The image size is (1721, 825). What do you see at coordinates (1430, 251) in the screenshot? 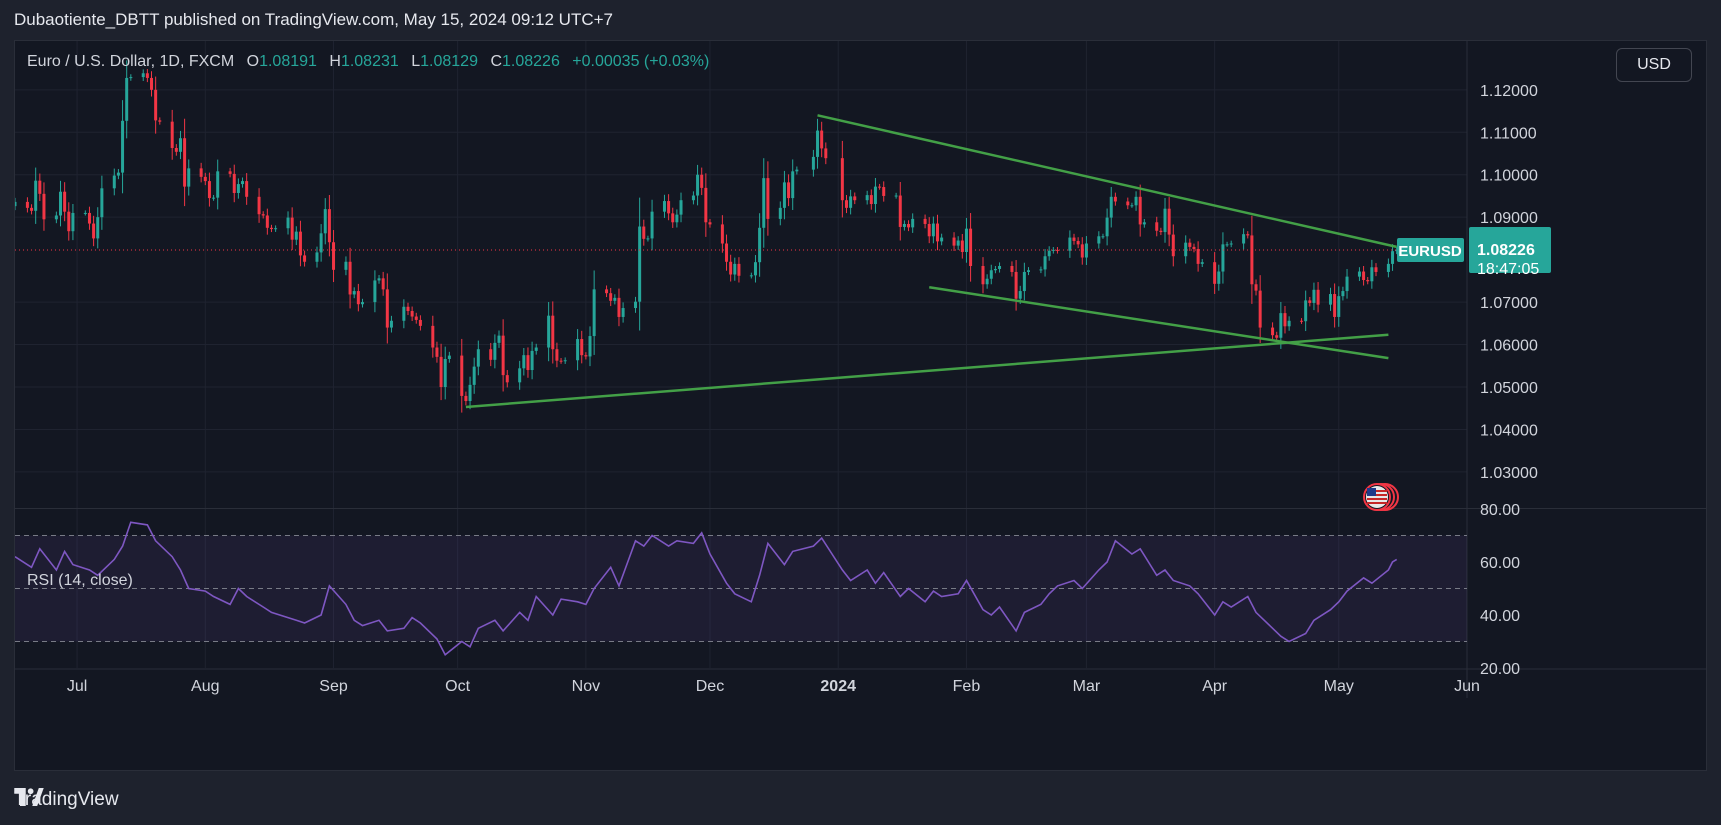
I see `symbol-tag-label: EURUSD` at bounding box center [1430, 251].